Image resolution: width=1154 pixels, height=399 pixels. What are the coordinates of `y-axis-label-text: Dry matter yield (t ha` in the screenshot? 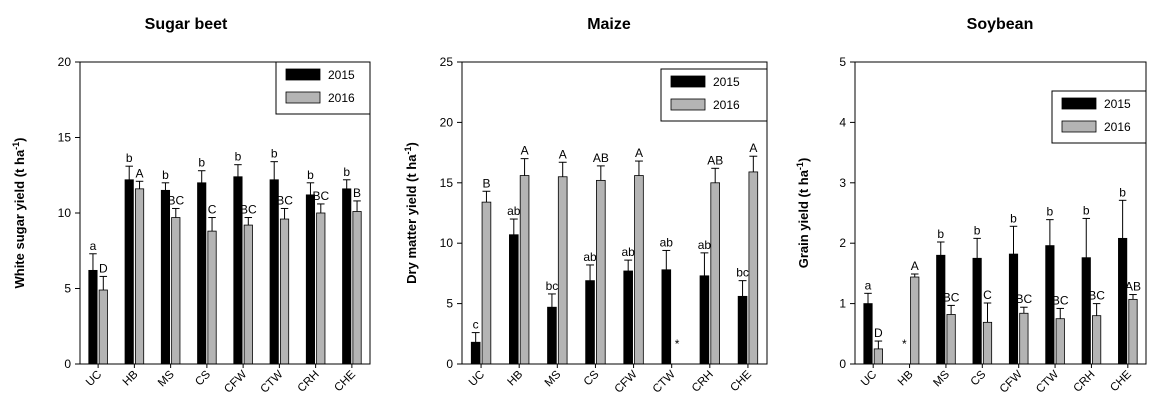 It's located at (411, 219).